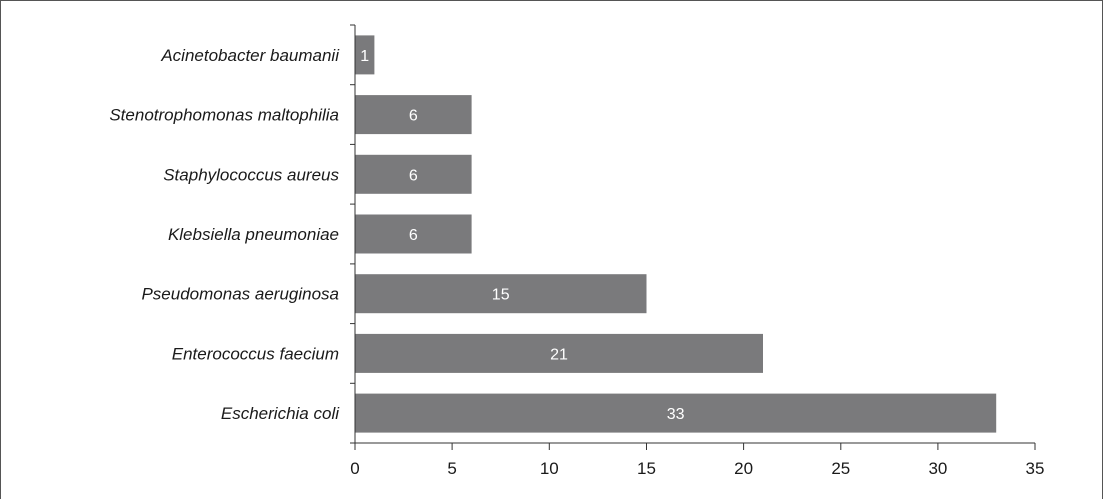 The height and width of the screenshot is (499, 1103). Describe the element at coordinates (937, 468) in the screenshot. I see `x-tick-label: 30` at that location.